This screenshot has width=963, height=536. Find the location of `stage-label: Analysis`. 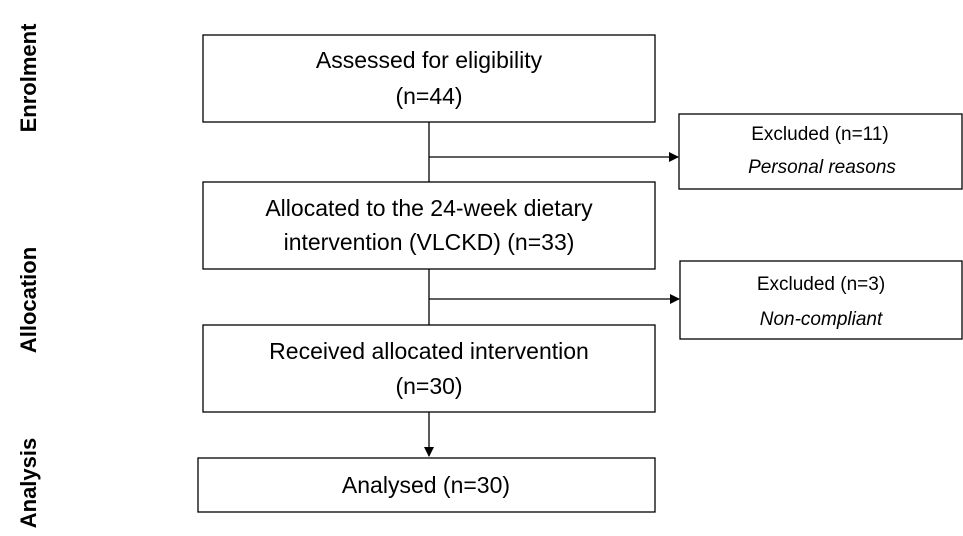

stage-label: Analysis is located at coordinates (28, 483).